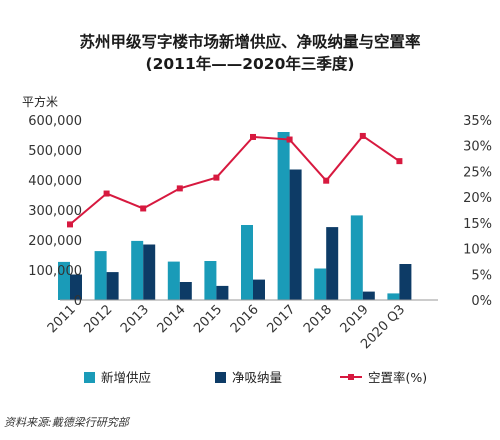 Image resolution: width=500 pixels, height=440 pixels. I want to click on y-right-tick-label: 30%, so click(477, 147).